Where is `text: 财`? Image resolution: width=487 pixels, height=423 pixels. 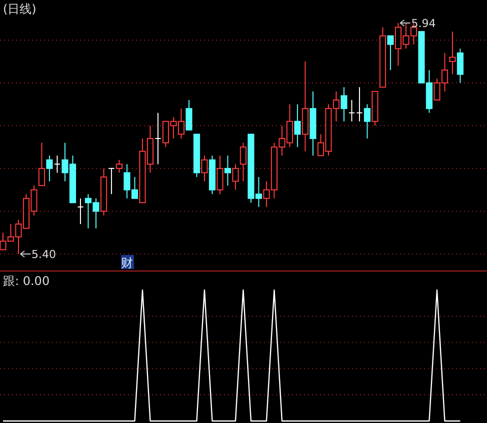 text: 财 is located at coordinates (126, 263).